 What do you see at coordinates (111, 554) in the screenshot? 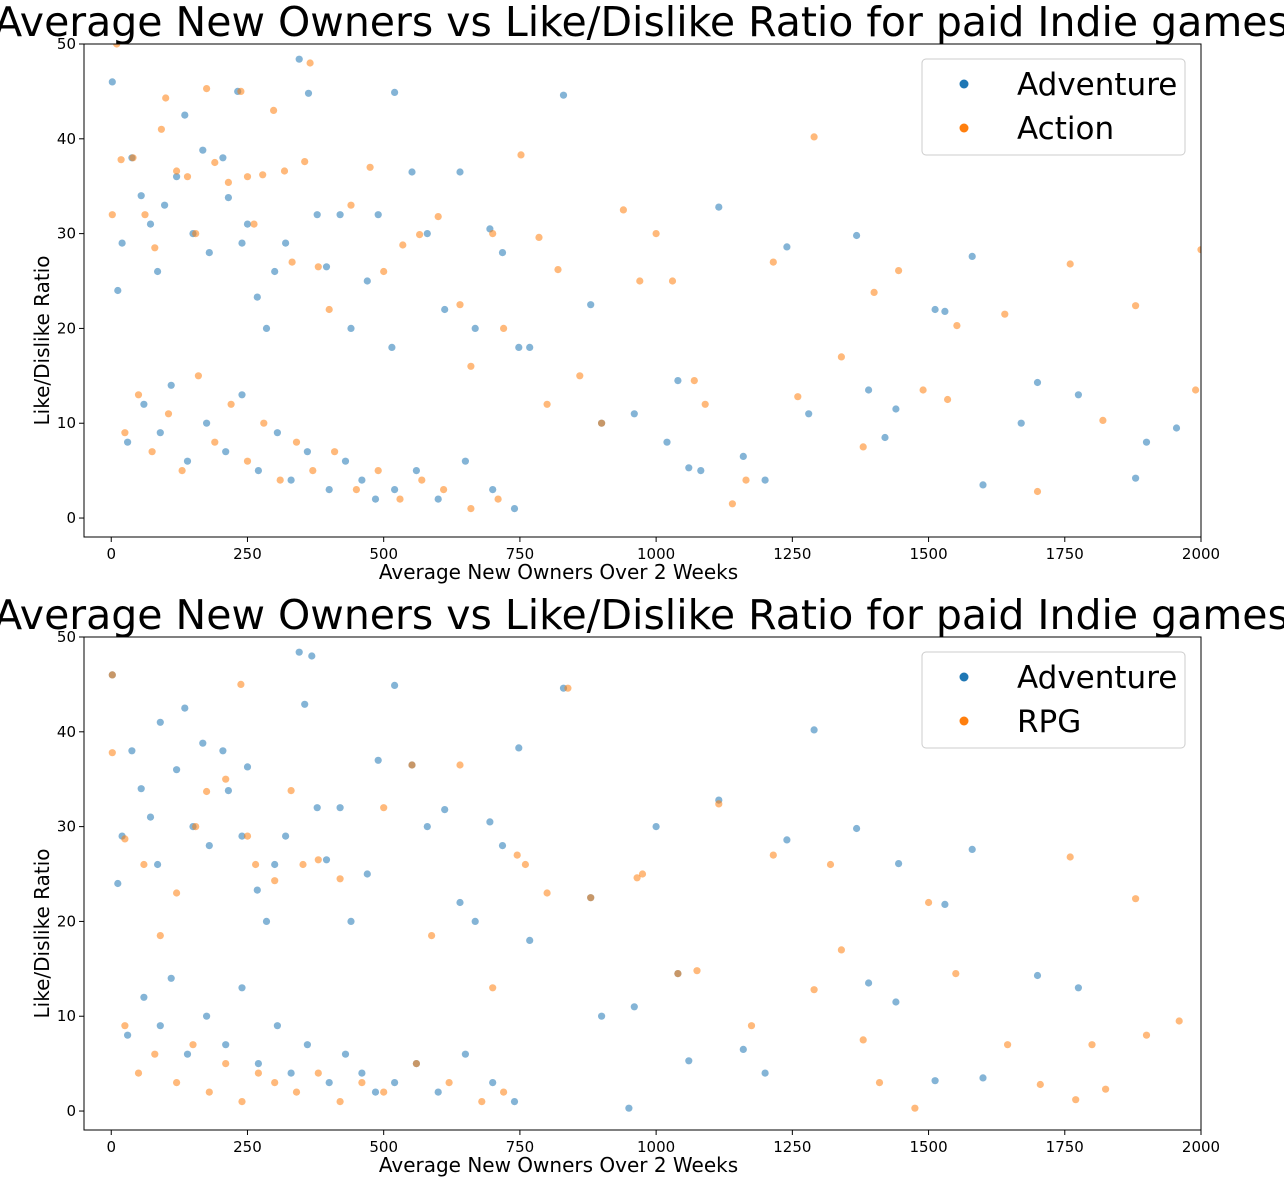
I see `x-tick-label: 0` at bounding box center [111, 554].